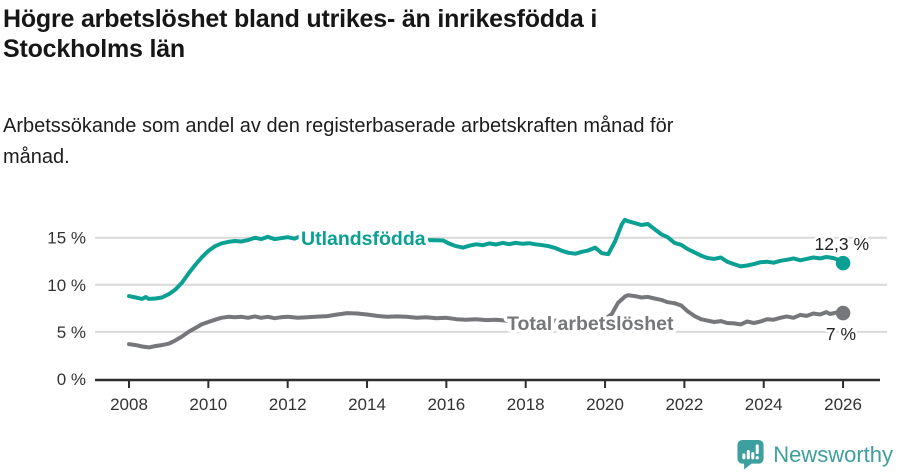 Image resolution: width=900 pixels, height=474 pixels. I want to click on x-axis-tick-label: 2020, so click(605, 404).